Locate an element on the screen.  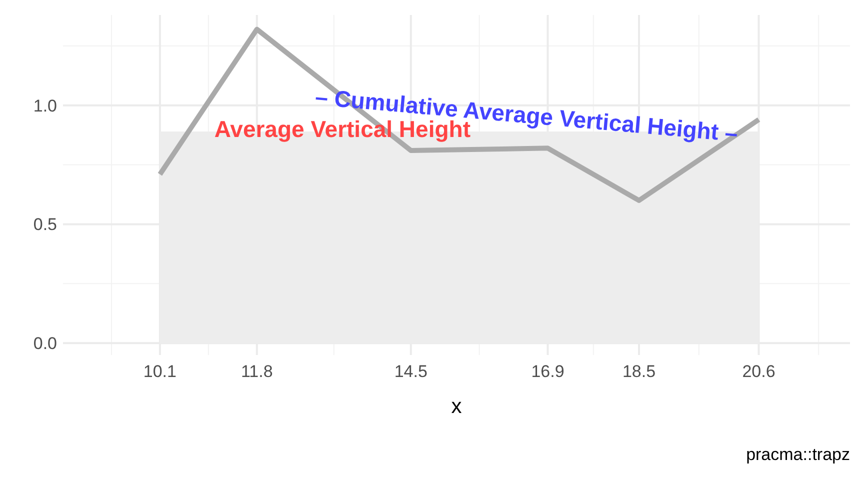
x-tick-label: 16.9 is located at coordinates (547, 371).